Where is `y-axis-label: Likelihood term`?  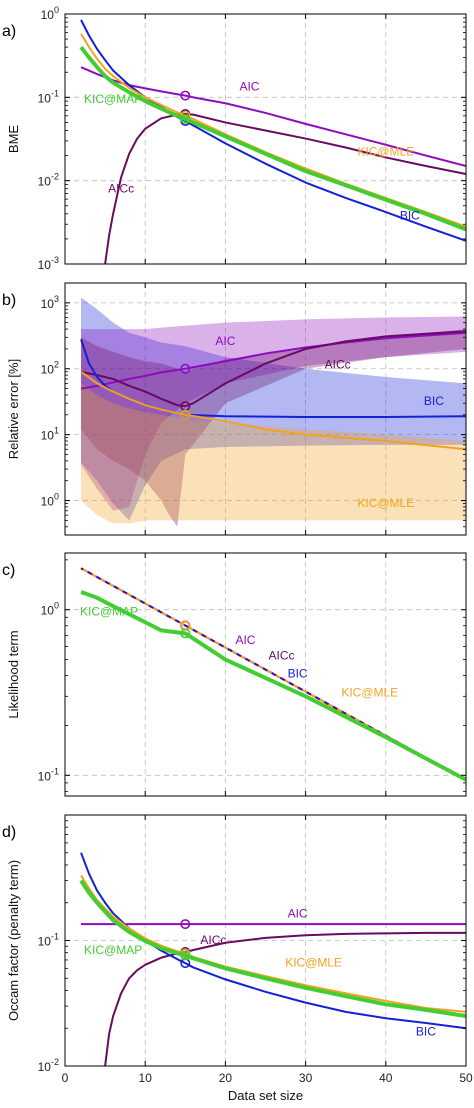 y-axis-label: Likelihood term is located at coordinates (13, 674).